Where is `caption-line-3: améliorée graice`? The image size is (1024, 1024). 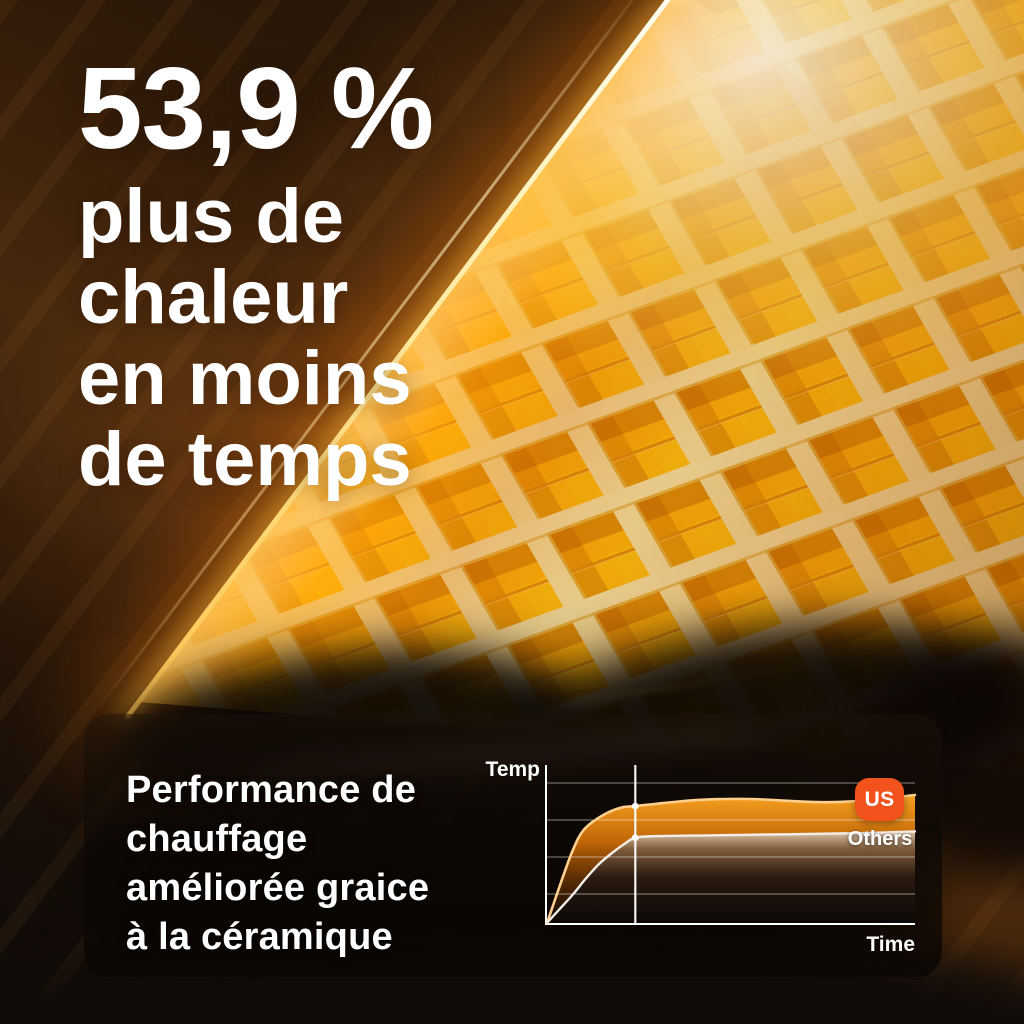 caption-line-3: améliorée graice is located at coordinates (278, 888).